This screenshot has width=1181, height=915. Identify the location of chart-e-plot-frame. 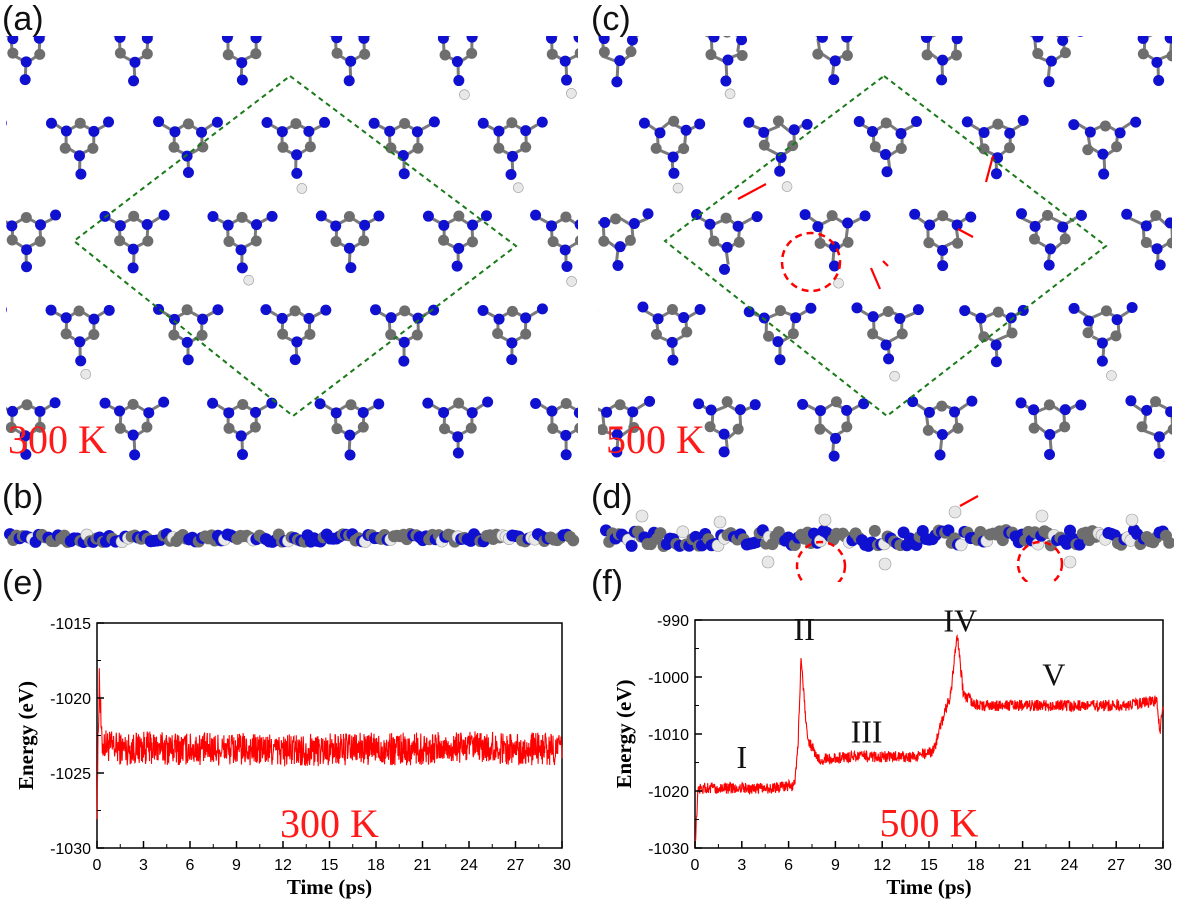
(329, 735).